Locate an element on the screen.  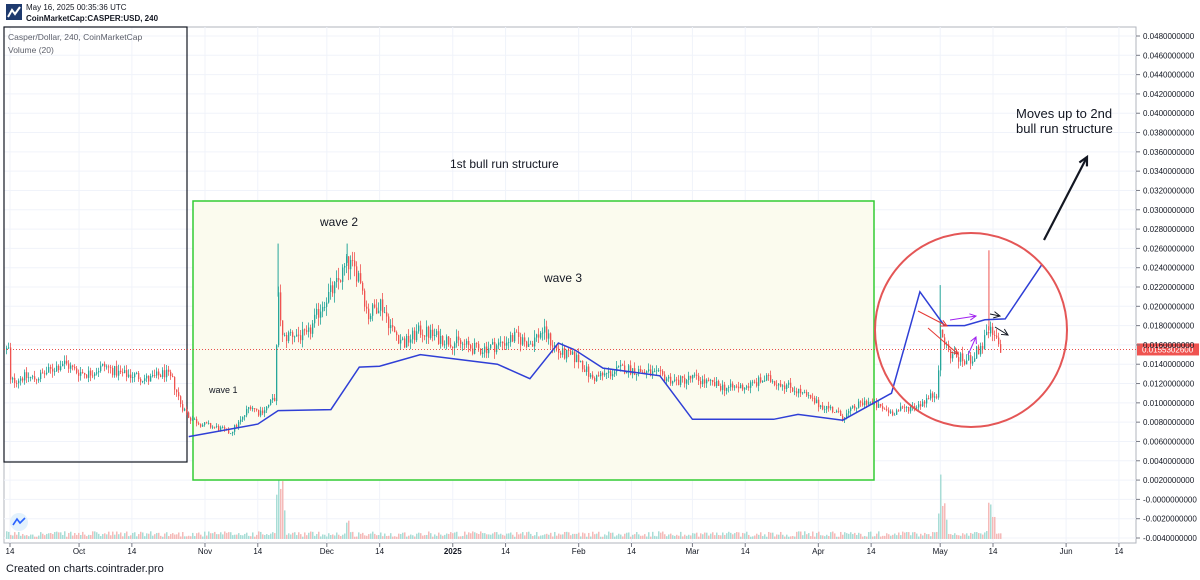
y-tick-label: -0.0020000000 is located at coordinates (1170, 519).